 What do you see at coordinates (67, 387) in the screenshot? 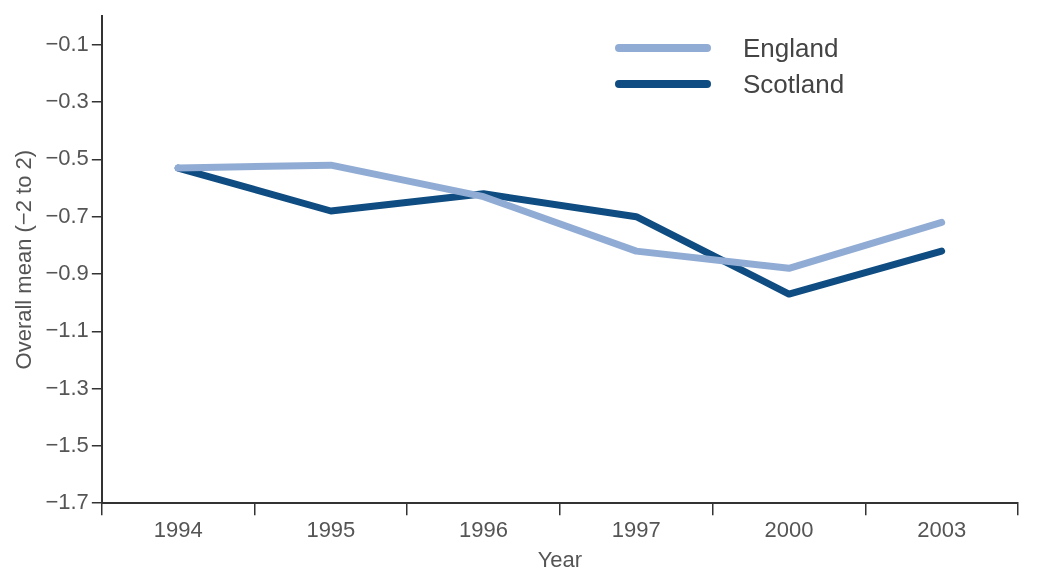
I see `y-tick-label: −1.3` at bounding box center [67, 387].